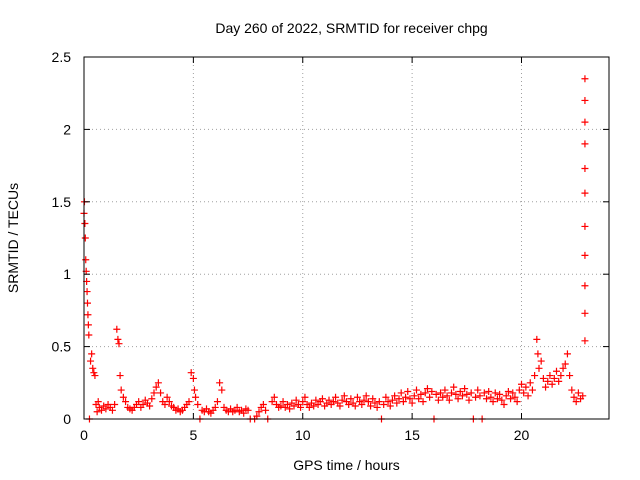 This screenshot has width=640, height=480. I want to click on x-tick-label: 15, so click(412, 435).